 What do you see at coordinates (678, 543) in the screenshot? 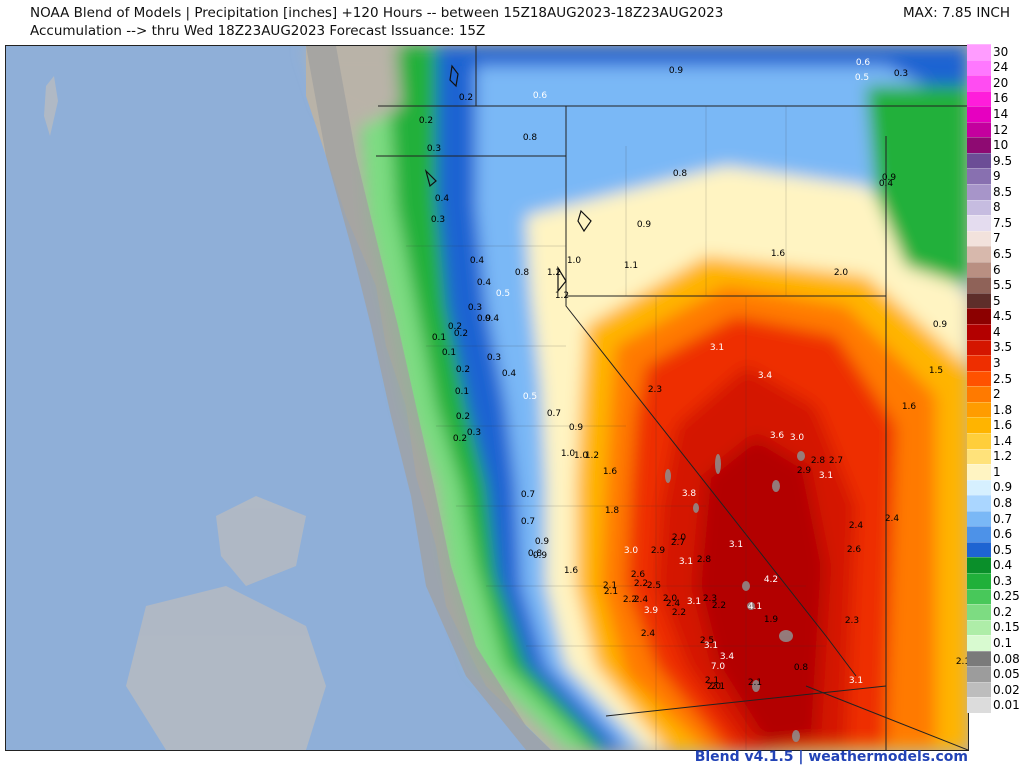
I see `precip-value-label: 2.7` at bounding box center [678, 543].